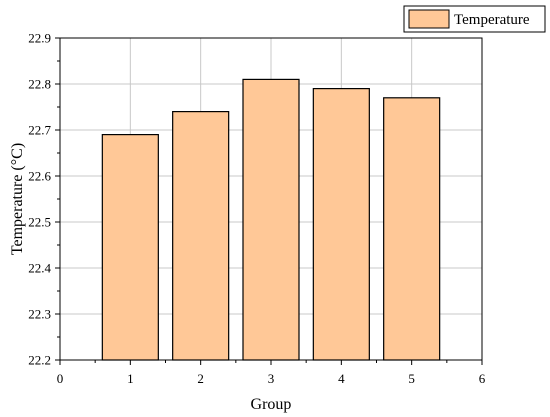 The image size is (550, 417). Describe the element at coordinates (17, 199) in the screenshot. I see `y-axis-title: Temperature (°C)` at that location.